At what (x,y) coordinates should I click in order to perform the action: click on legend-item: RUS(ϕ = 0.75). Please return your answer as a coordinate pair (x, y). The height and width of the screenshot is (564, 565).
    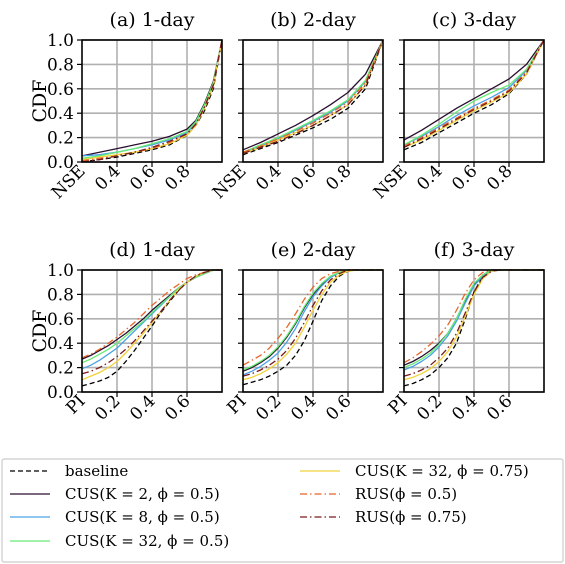
    Looking at the image, I should click on (383, 517).